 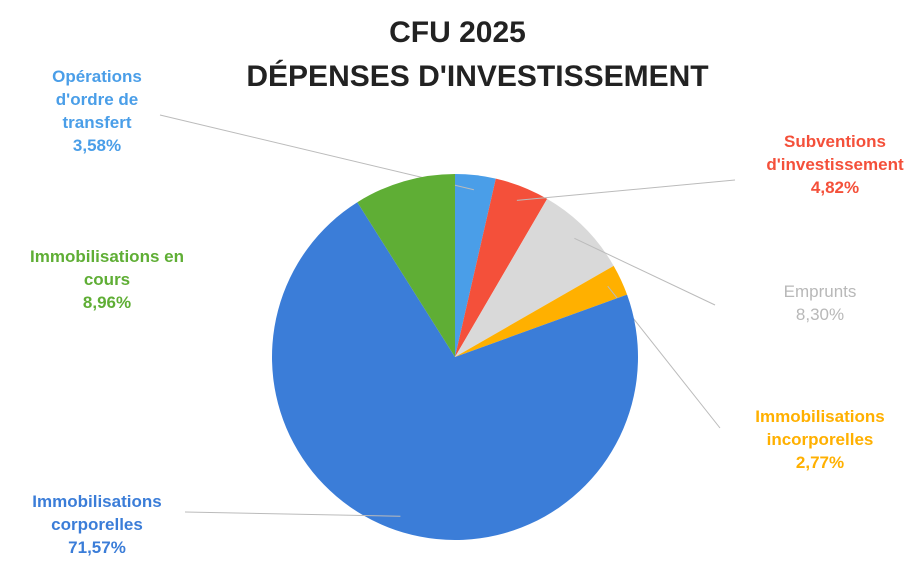 I want to click on value-label: 2,77%, so click(x=820, y=462).